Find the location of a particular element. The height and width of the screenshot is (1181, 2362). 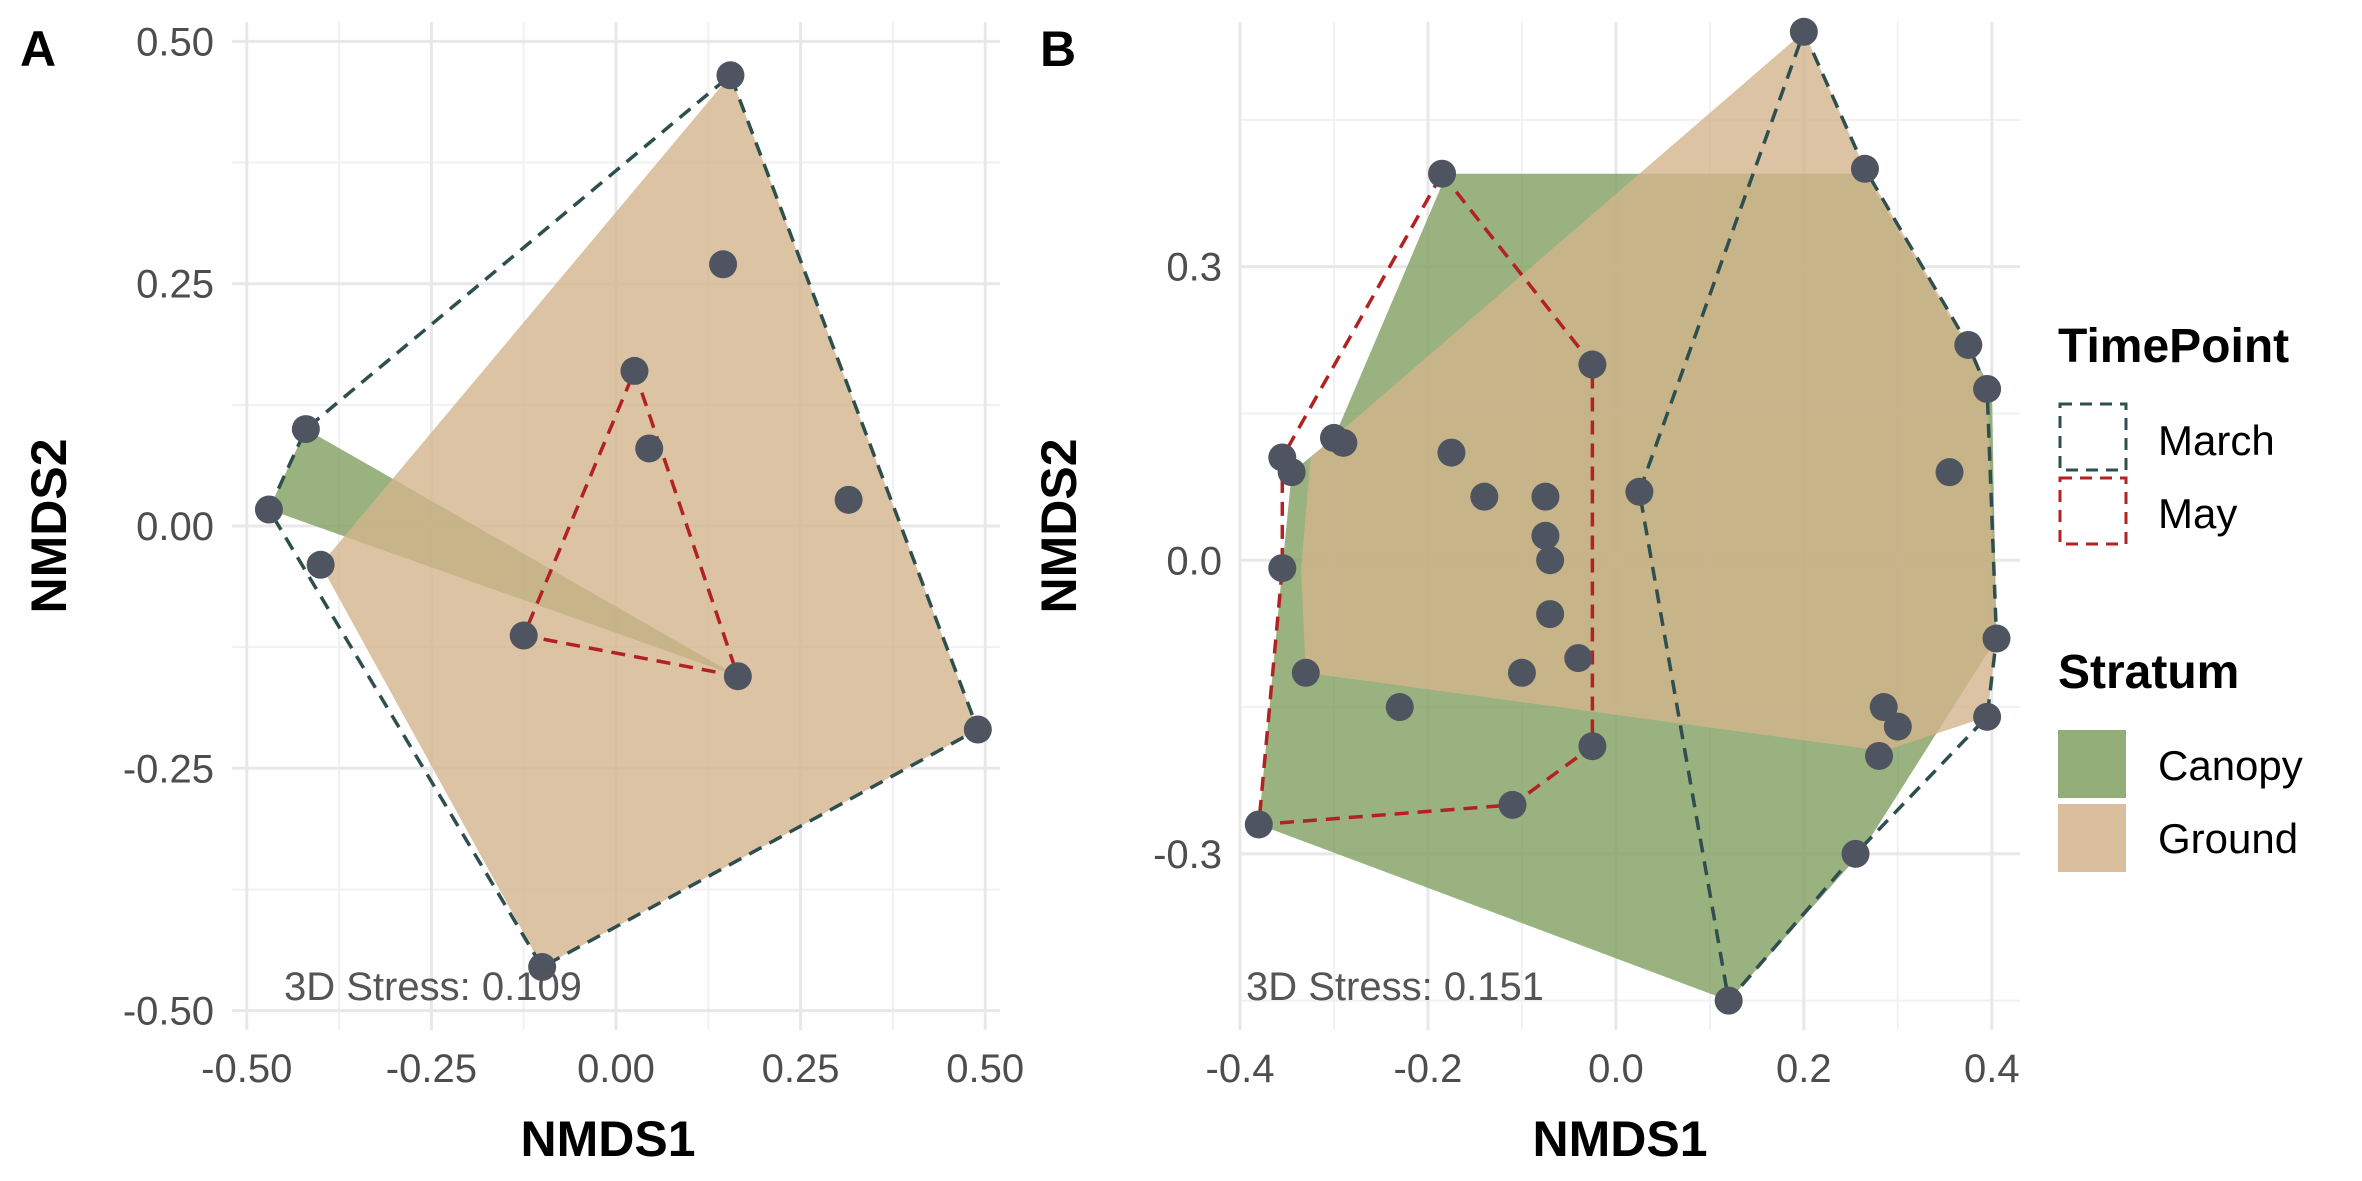

hull-march is located at coordinates (1818, 516).